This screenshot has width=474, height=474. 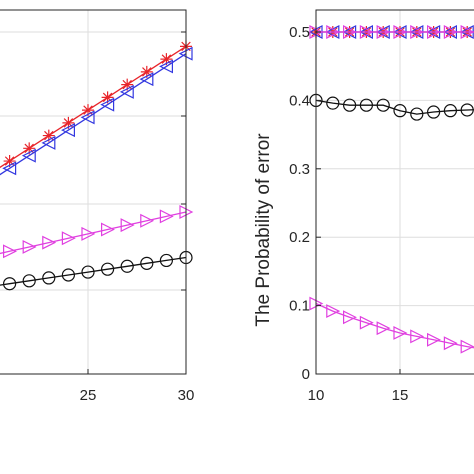 I want to click on y-tick-label: 0.1, so click(x=299, y=306).